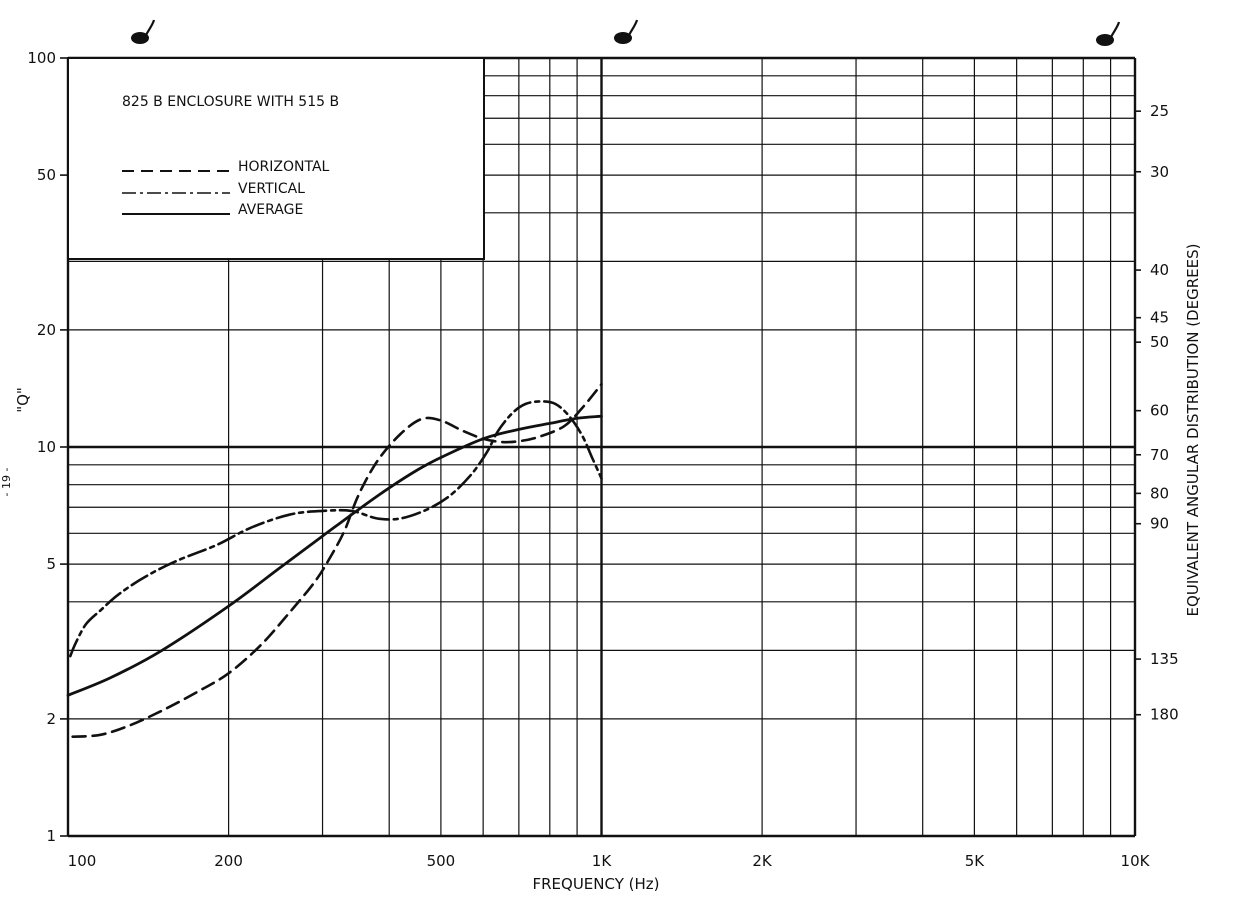 The height and width of the screenshot is (907, 1240). Describe the element at coordinates (602, 861) in the screenshot. I see `x-tick-label: 1K` at that location.